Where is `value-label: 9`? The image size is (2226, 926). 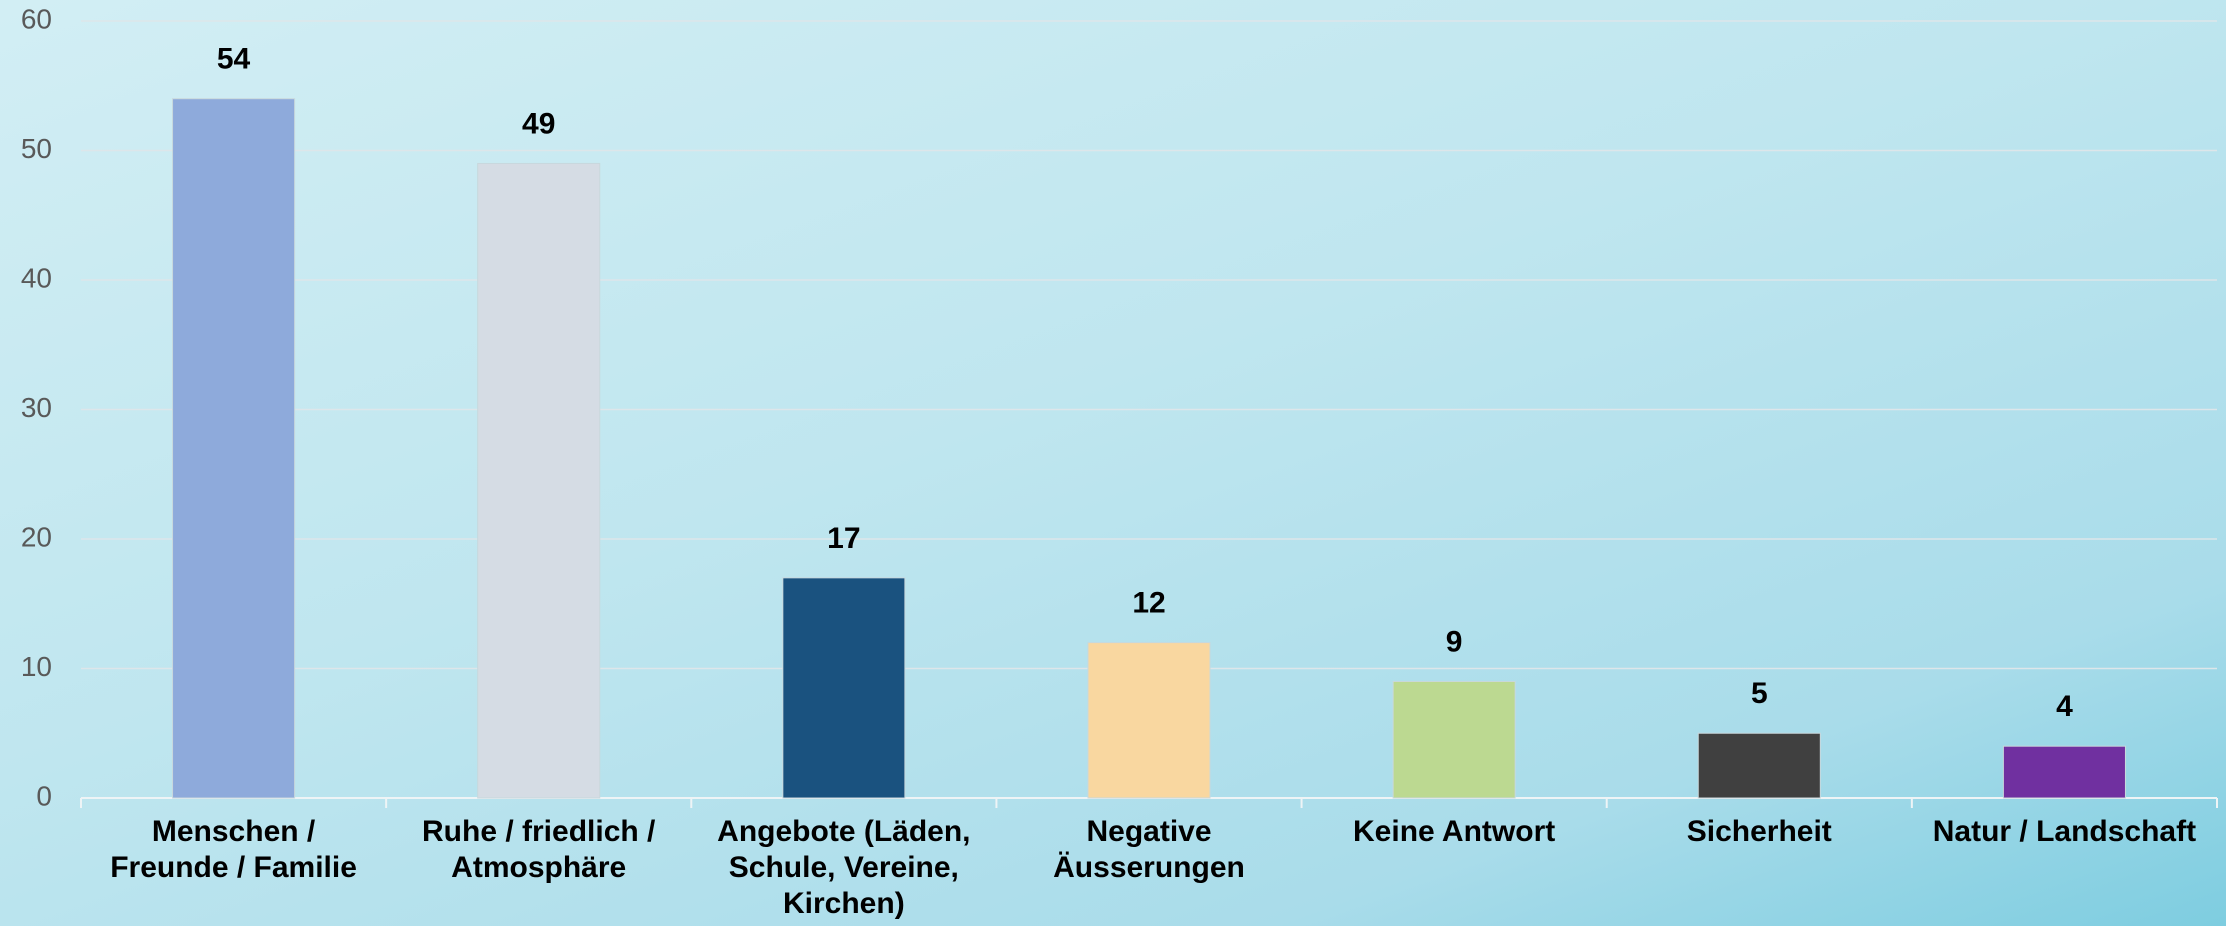 value-label: 9 is located at coordinates (1454, 641).